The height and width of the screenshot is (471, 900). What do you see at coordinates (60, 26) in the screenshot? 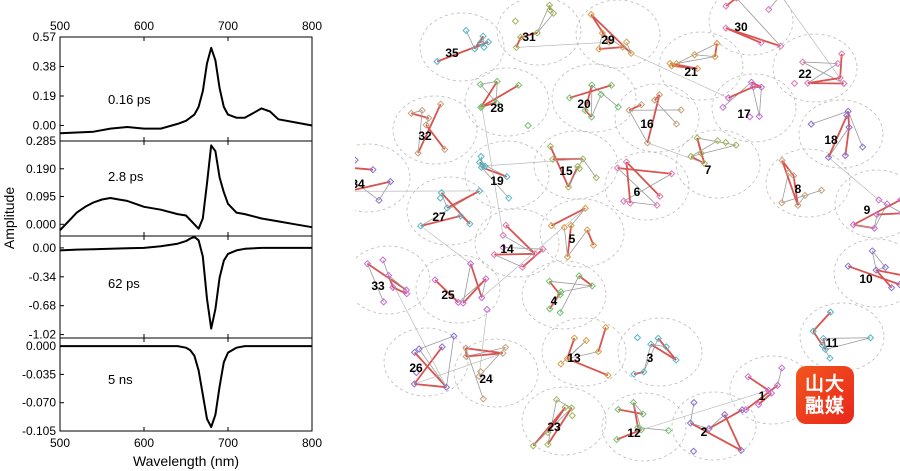
I see `top-tick-label: 500` at bounding box center [60, 26].